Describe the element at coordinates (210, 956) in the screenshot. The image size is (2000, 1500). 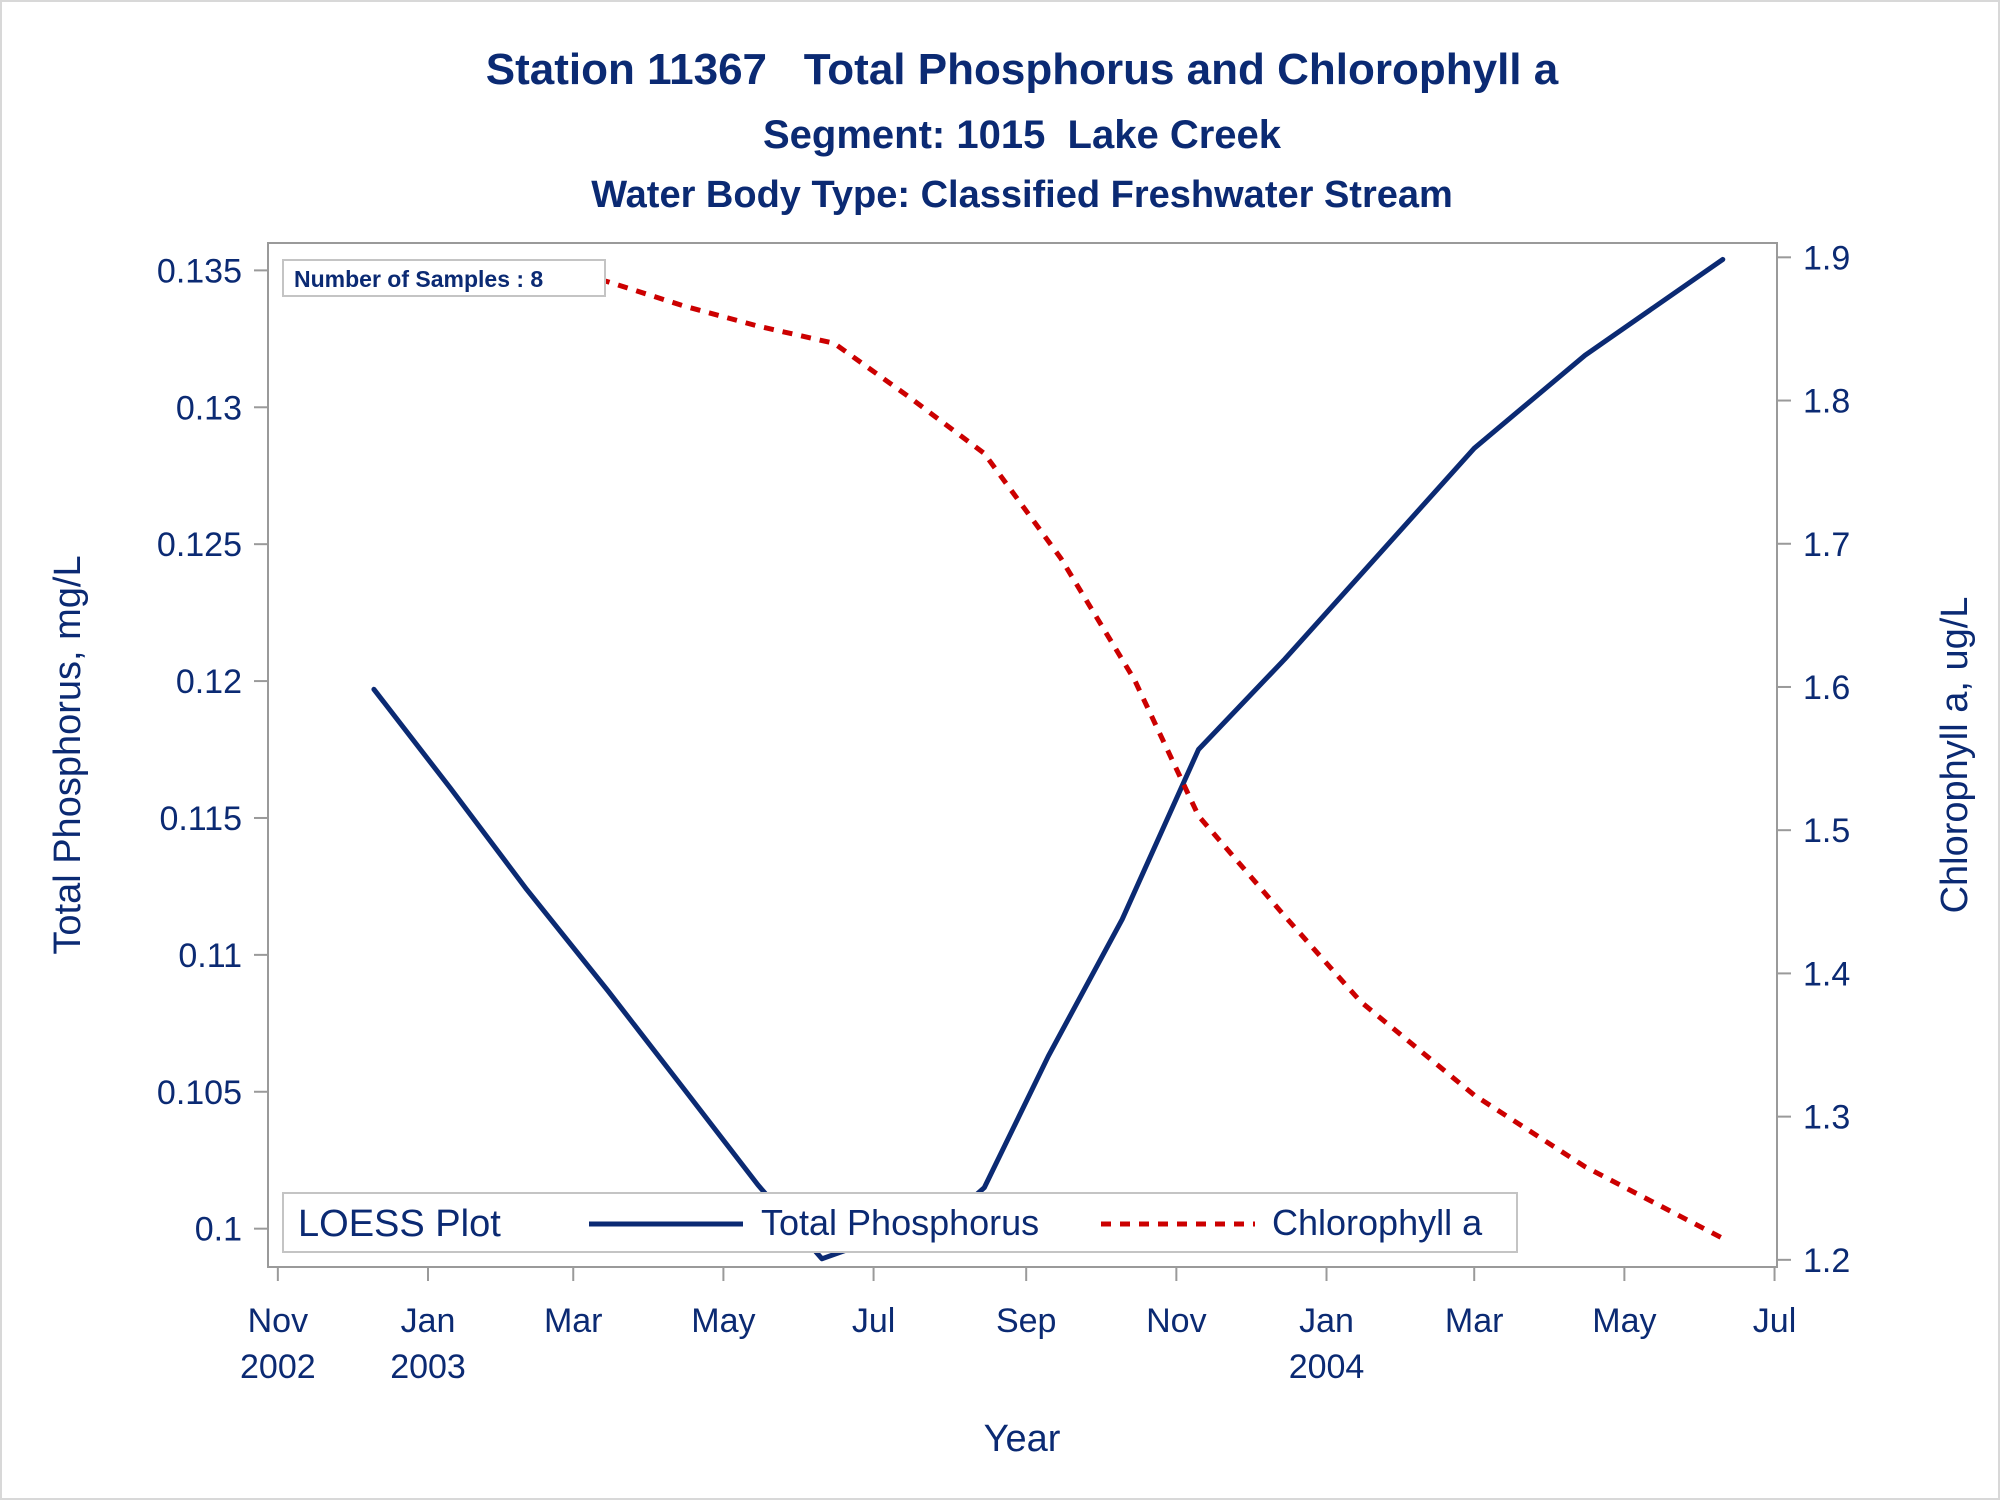
I see `y-left-tick-label: 0.11` at that location.